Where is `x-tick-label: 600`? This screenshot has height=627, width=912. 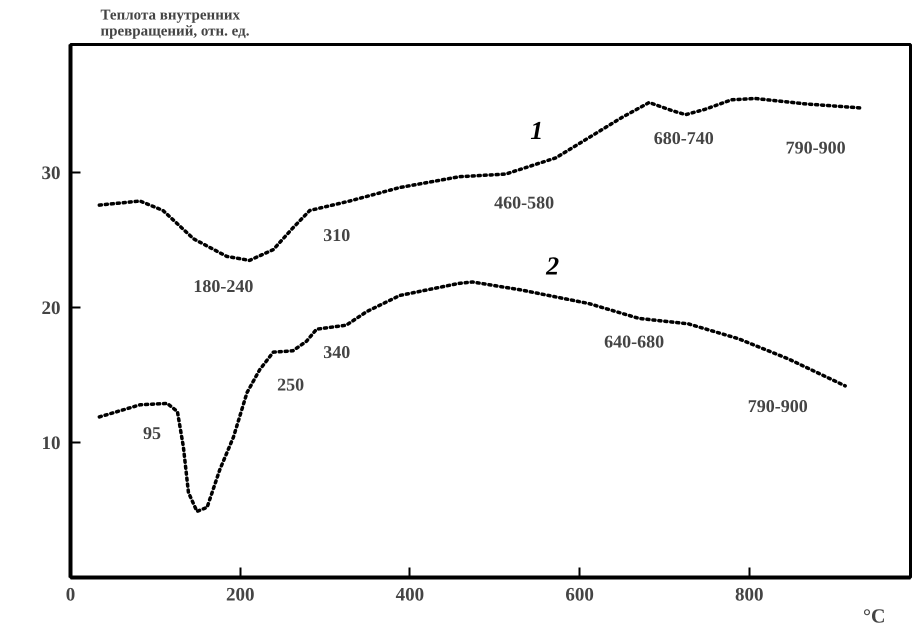 x-tick-label: 600 is located at coordinates (579, 595).